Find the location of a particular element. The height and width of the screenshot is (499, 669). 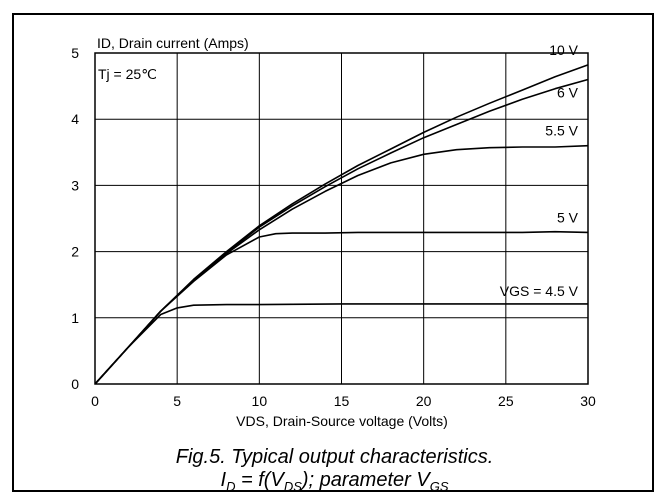

y-tick-label: 4 is located at coordinates (75, 119).